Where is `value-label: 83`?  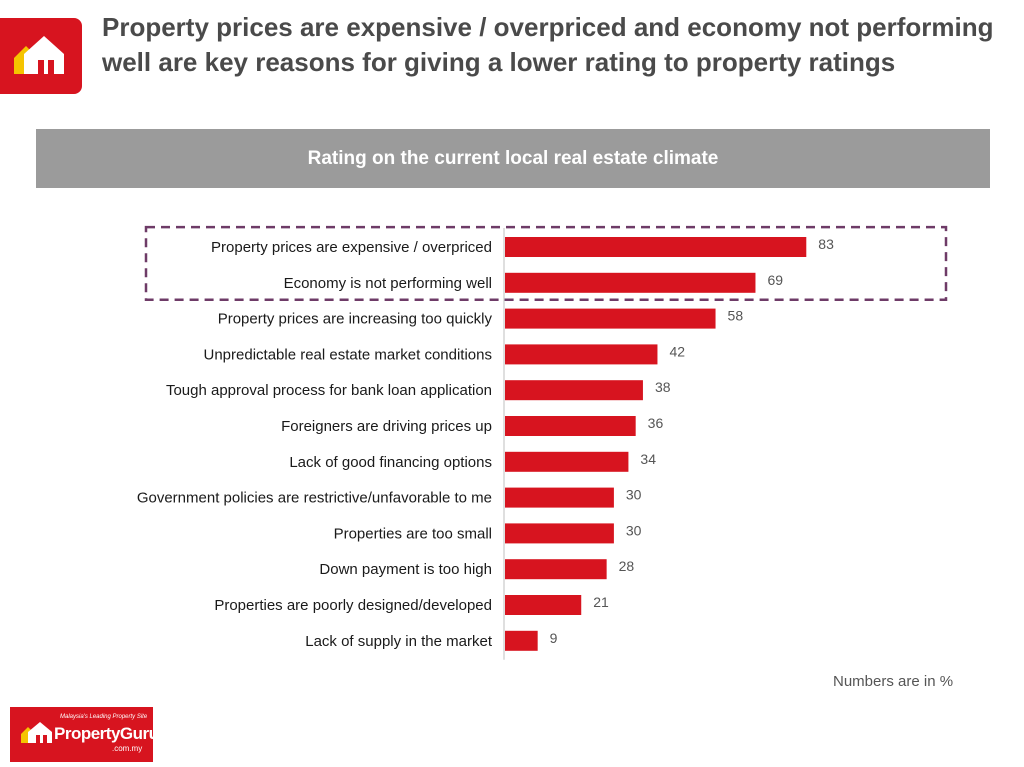
value-label: 83 is located at coordinates (826, 244).